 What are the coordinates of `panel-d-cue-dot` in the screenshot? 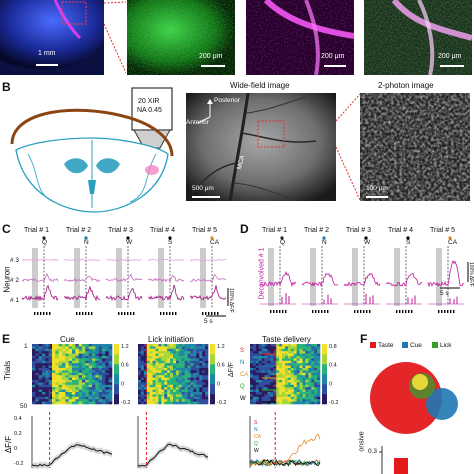 It's located at (324, 238).